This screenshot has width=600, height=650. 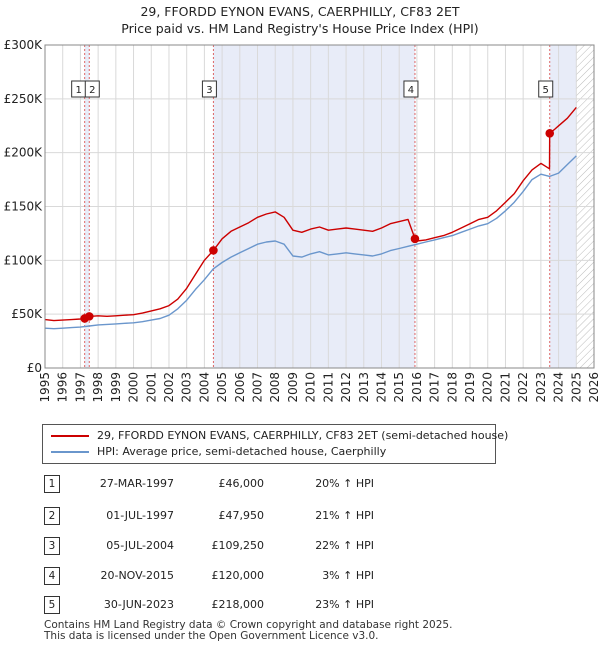 I want to click on sale-row: 5 30-JUN-2023 £218,000 23% ↑ HPI, so click(x=264, y=605).